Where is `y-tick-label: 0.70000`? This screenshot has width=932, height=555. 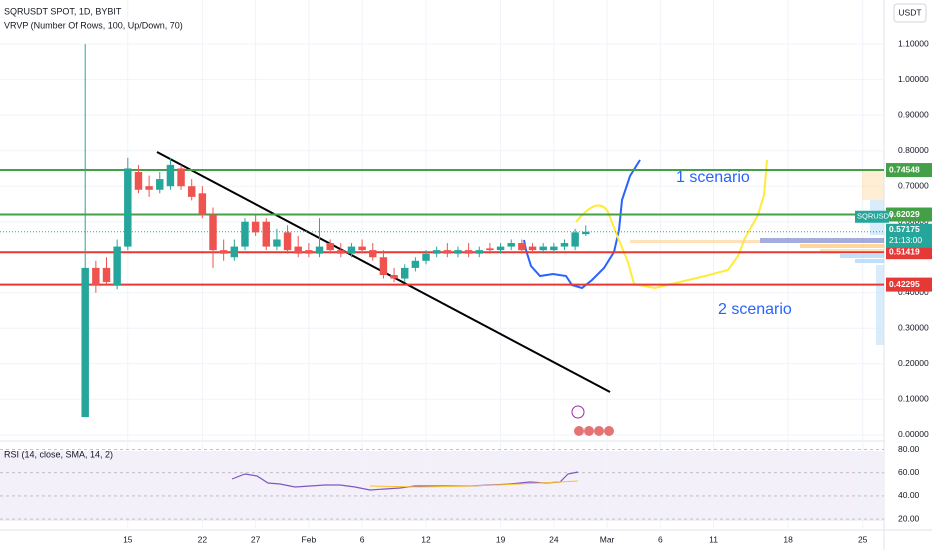
y-tick-label: 0.70000 is located at coordinates (913, 185).